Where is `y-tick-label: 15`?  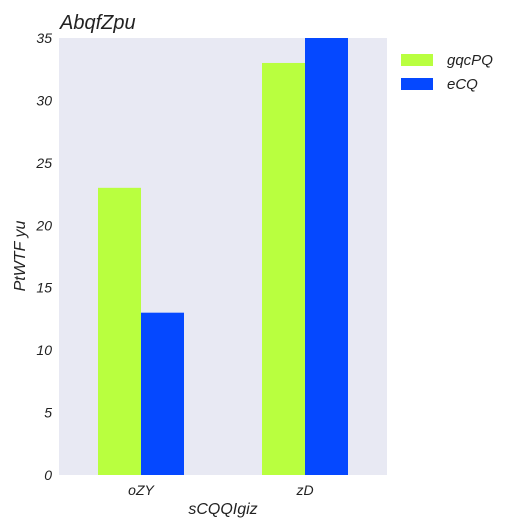
y-tick-label: 15 is located at coordinates (44, 288).